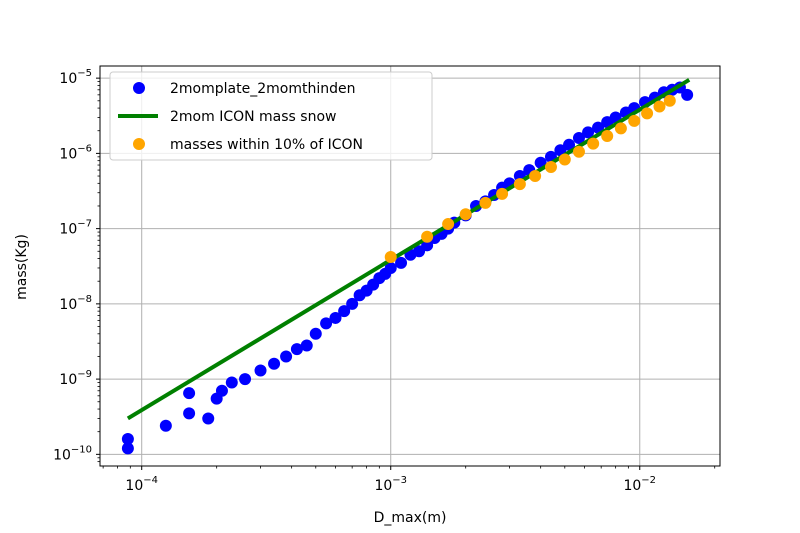  I want to click on legend-marker-orange, so click(139, 144).